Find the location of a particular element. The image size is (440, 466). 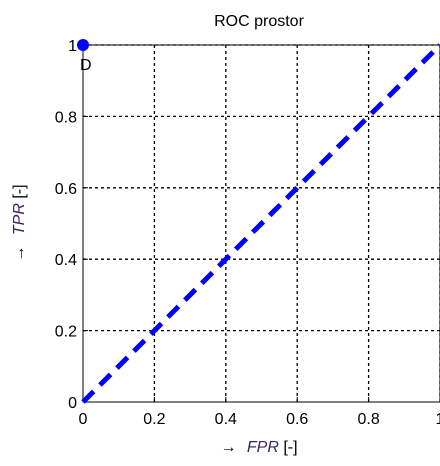

x-axis-label: → FPR [-] is located at coordinates (258, 447).